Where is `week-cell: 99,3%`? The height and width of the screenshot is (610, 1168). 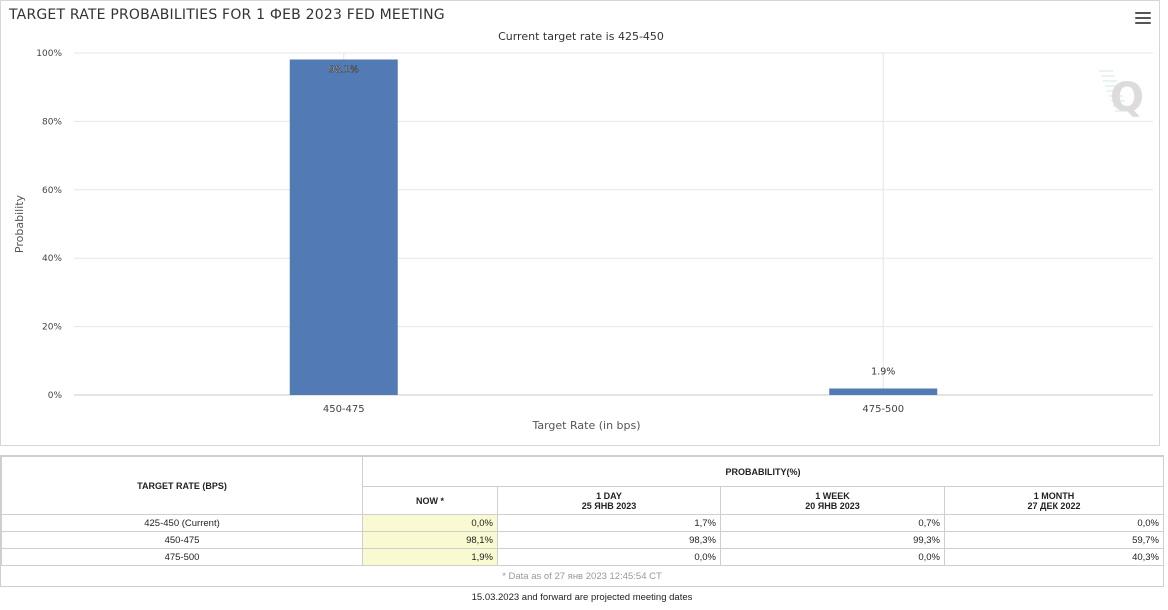 week-cell: 99,3% is located at coordinates (832, 540).